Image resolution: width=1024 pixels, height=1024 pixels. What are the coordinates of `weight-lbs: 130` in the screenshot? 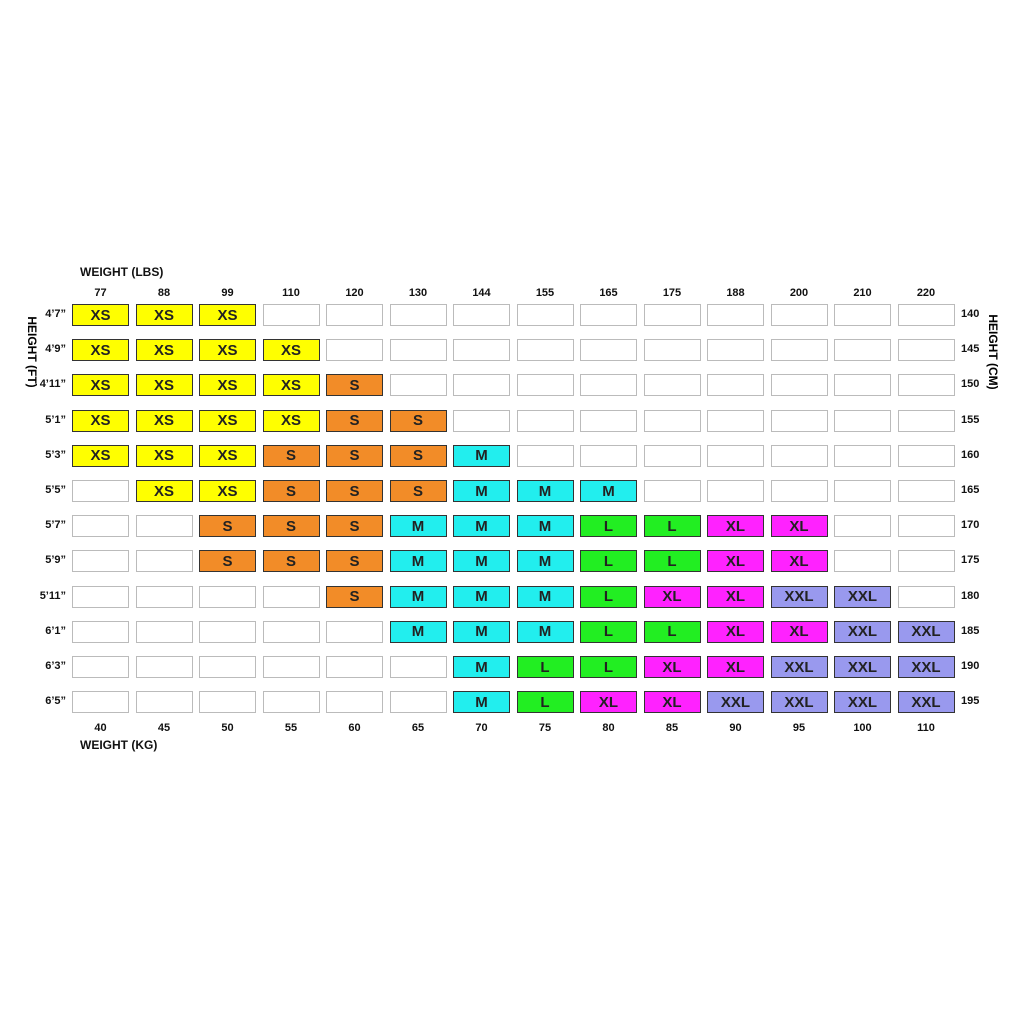 It's located at (418, 293).